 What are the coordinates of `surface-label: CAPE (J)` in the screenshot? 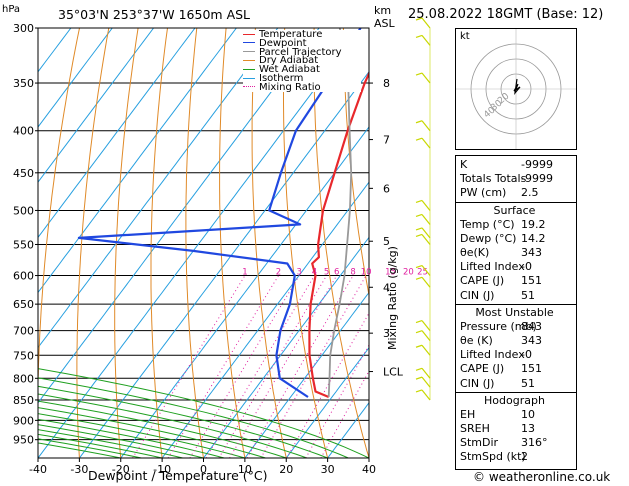 It's located at (482, 281).